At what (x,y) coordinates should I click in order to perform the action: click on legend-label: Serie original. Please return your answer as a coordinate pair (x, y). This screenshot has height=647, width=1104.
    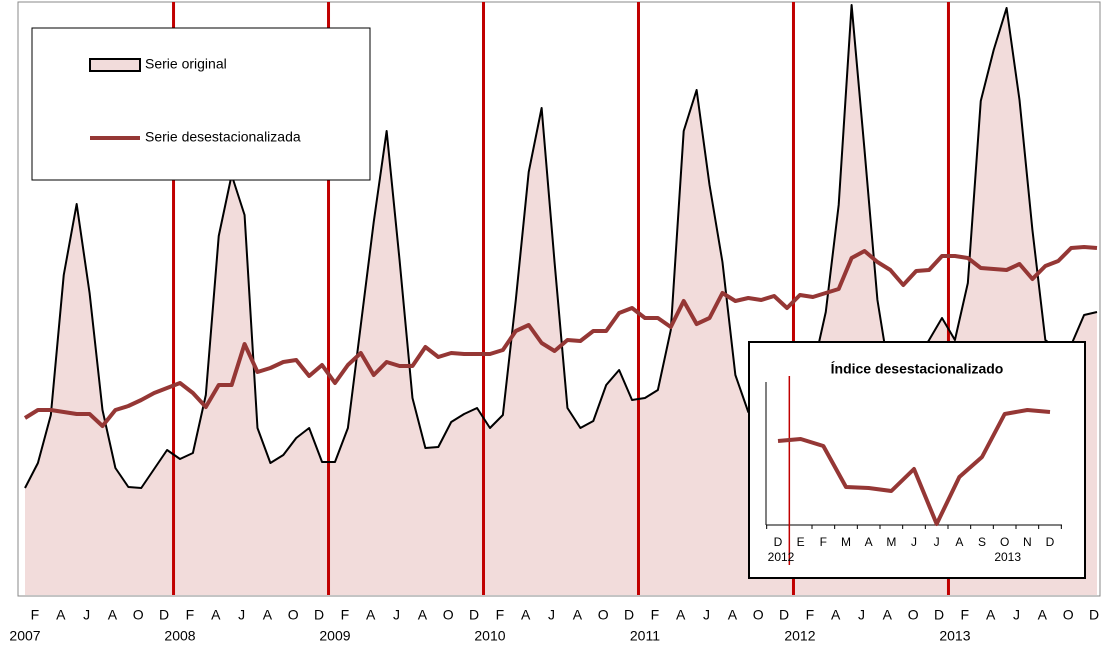
    Looking at the image, I should click on (186, 64).